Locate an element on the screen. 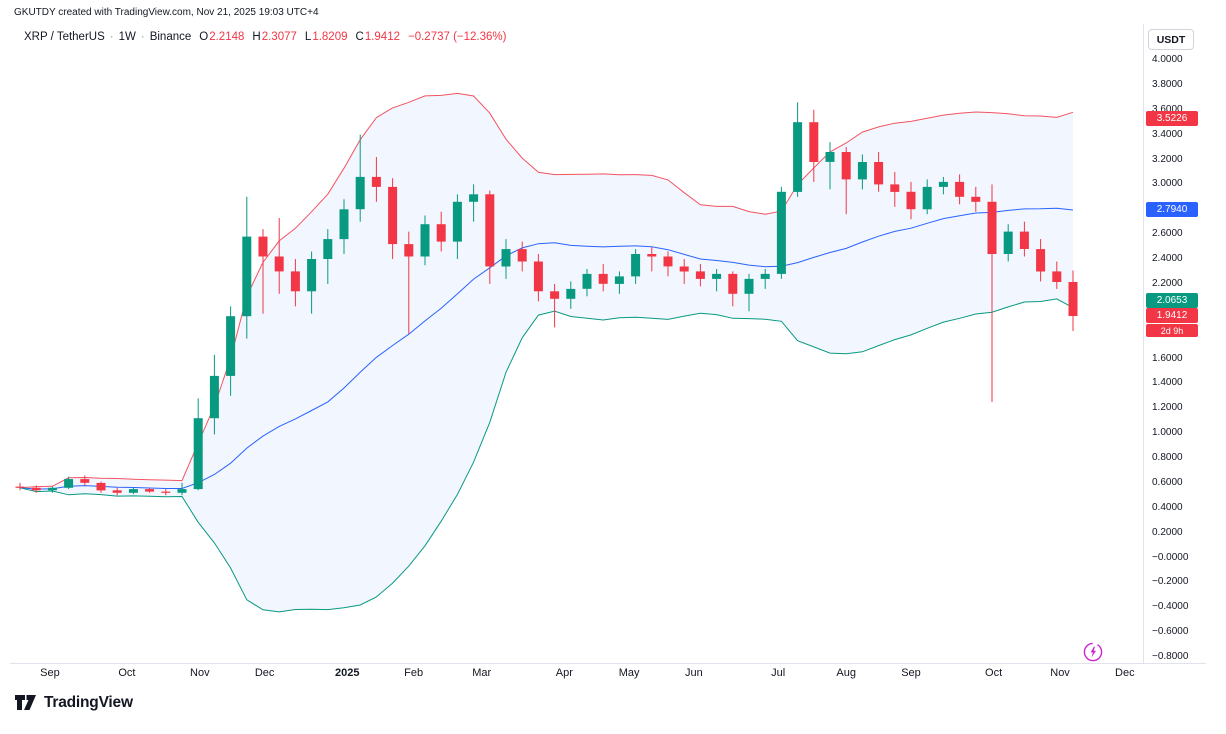 The image size is (1226, 734). tradingview-logo-link: TradingView is located at coordinates (73, 702).